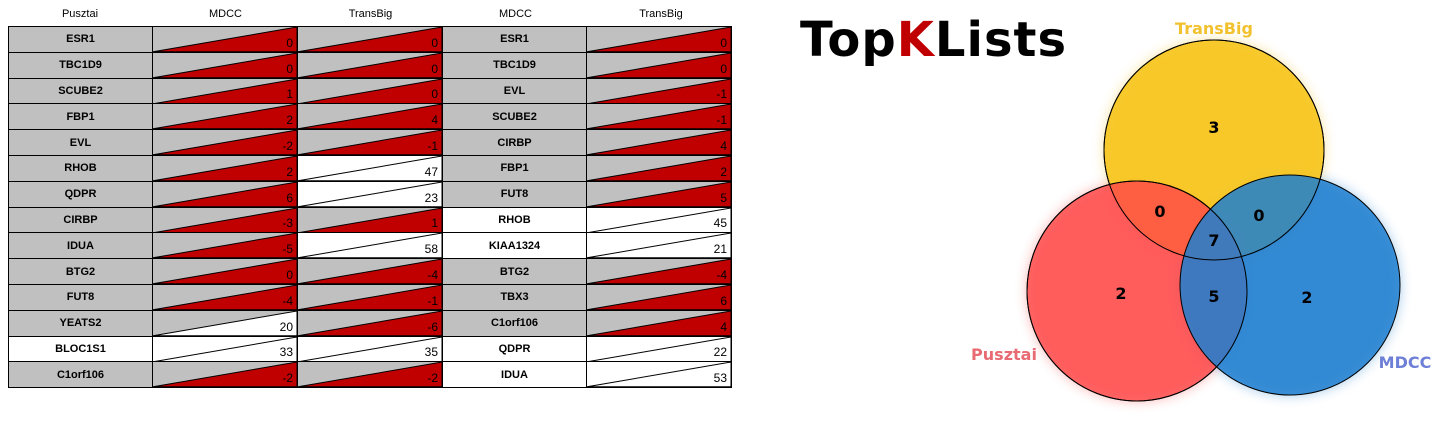 This screenshot has height=425, width=1438. I want to click on venn-circle-mdcc, so click(1290, 285).